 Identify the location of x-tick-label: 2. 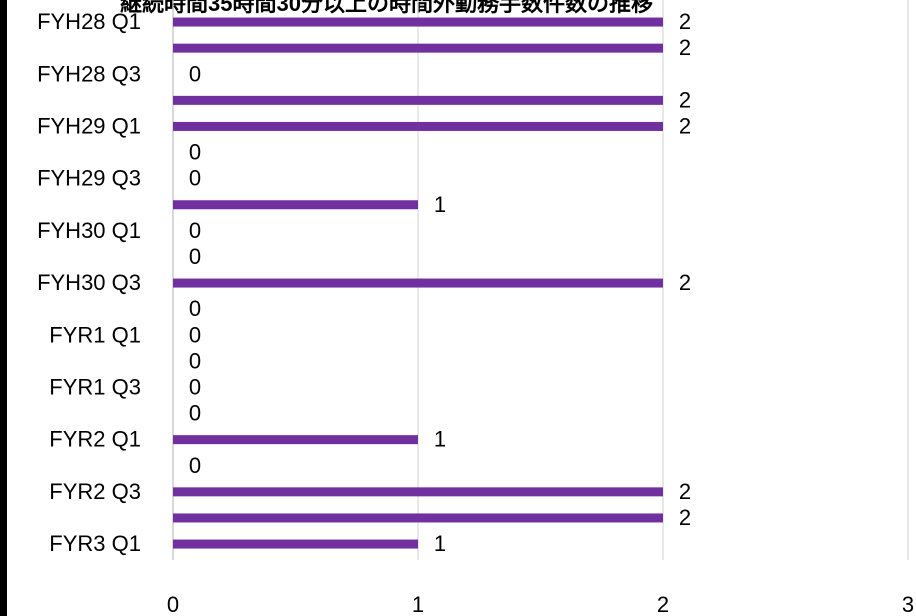
(663, 604).